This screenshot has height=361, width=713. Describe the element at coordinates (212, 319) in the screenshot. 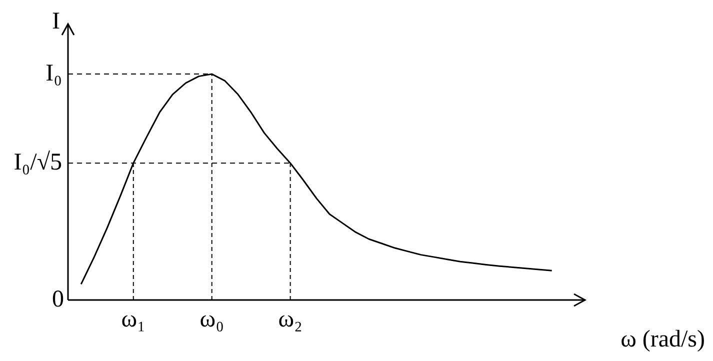

I see `x-tick-label: ω₀` at that location.